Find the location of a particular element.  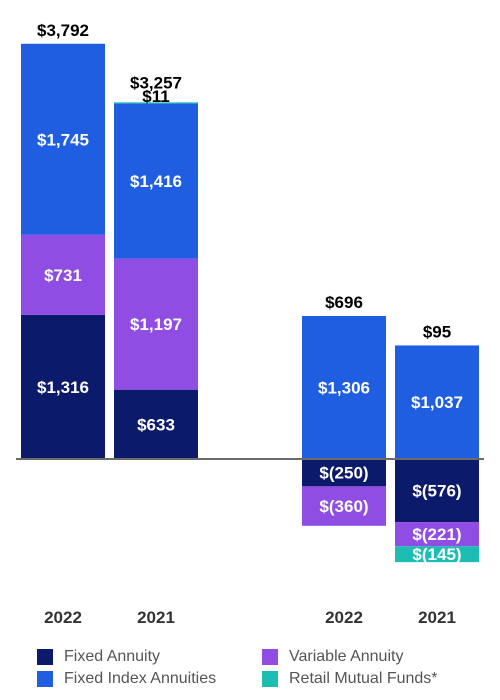

total-label: $696 is located at coordinates (344, 302).